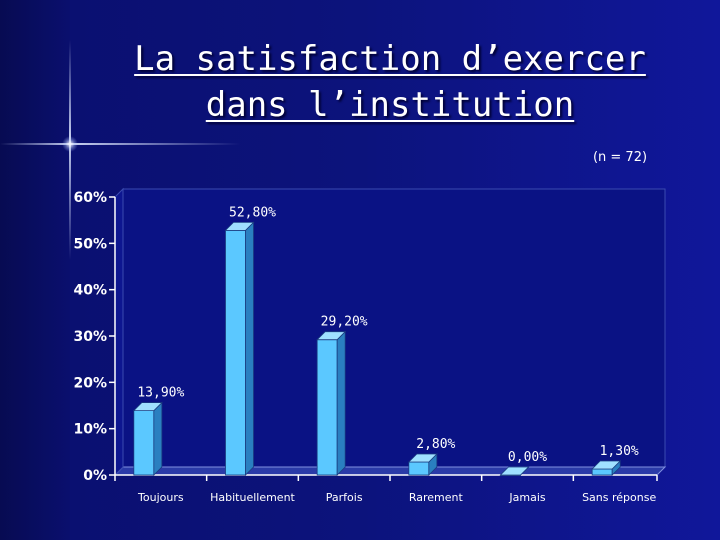 Image resolution: width=720 pixels, height=540 pixels. I want to click on y-axis: 0% 10% 20% 30% 40% 50% 60%, so click(94, 337).